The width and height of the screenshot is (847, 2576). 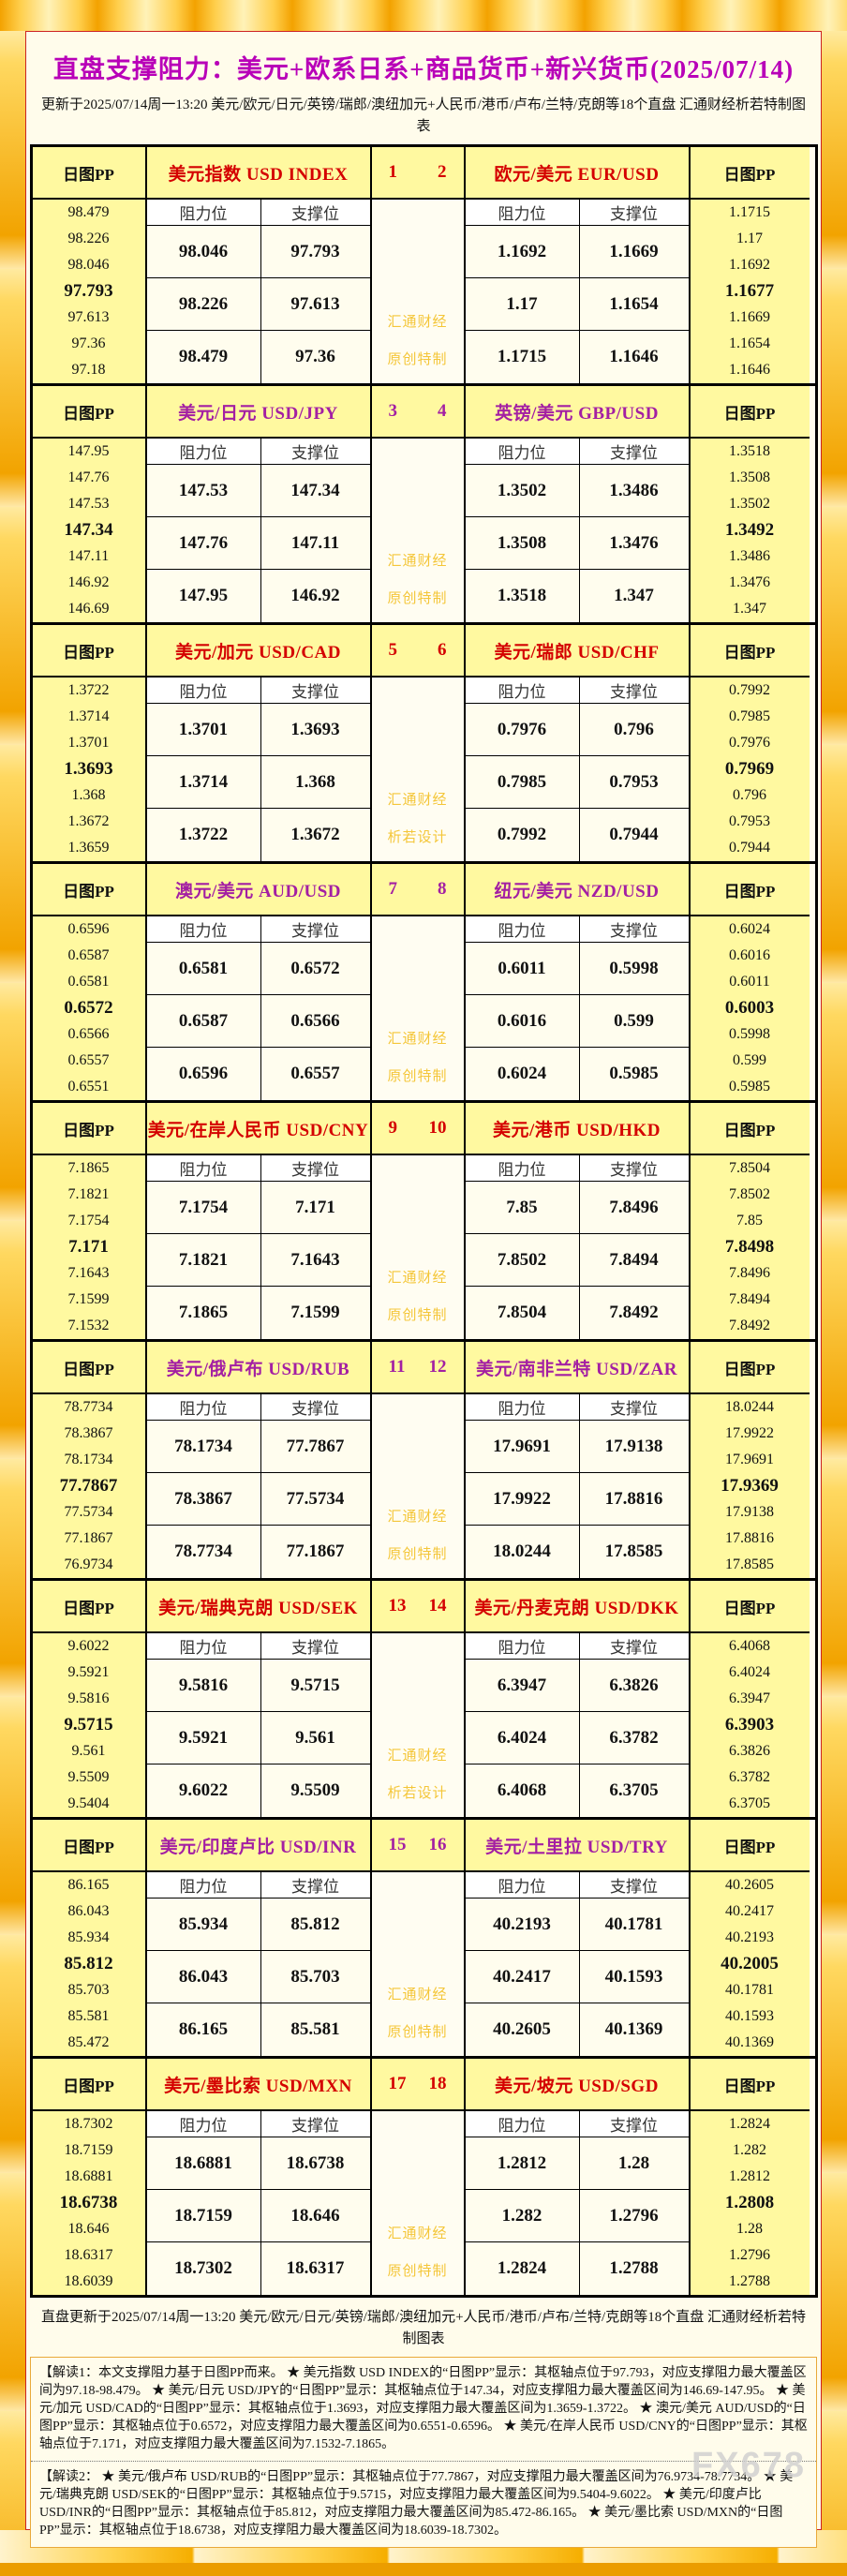 What do you see at coordinates (88, 1220) in the screenshot?
I see `pp-value: 7.1754` at bounding box center [88, 1220].